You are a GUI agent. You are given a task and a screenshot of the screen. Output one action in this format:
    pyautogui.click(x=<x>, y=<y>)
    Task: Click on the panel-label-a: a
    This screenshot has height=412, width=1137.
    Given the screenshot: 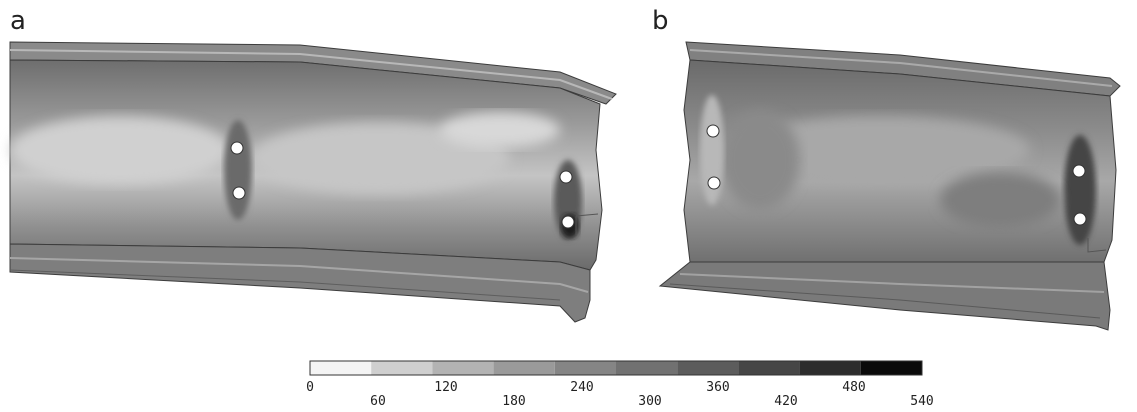 What is the action you would take?
    pyautogui.click(x=18, y=21)
    